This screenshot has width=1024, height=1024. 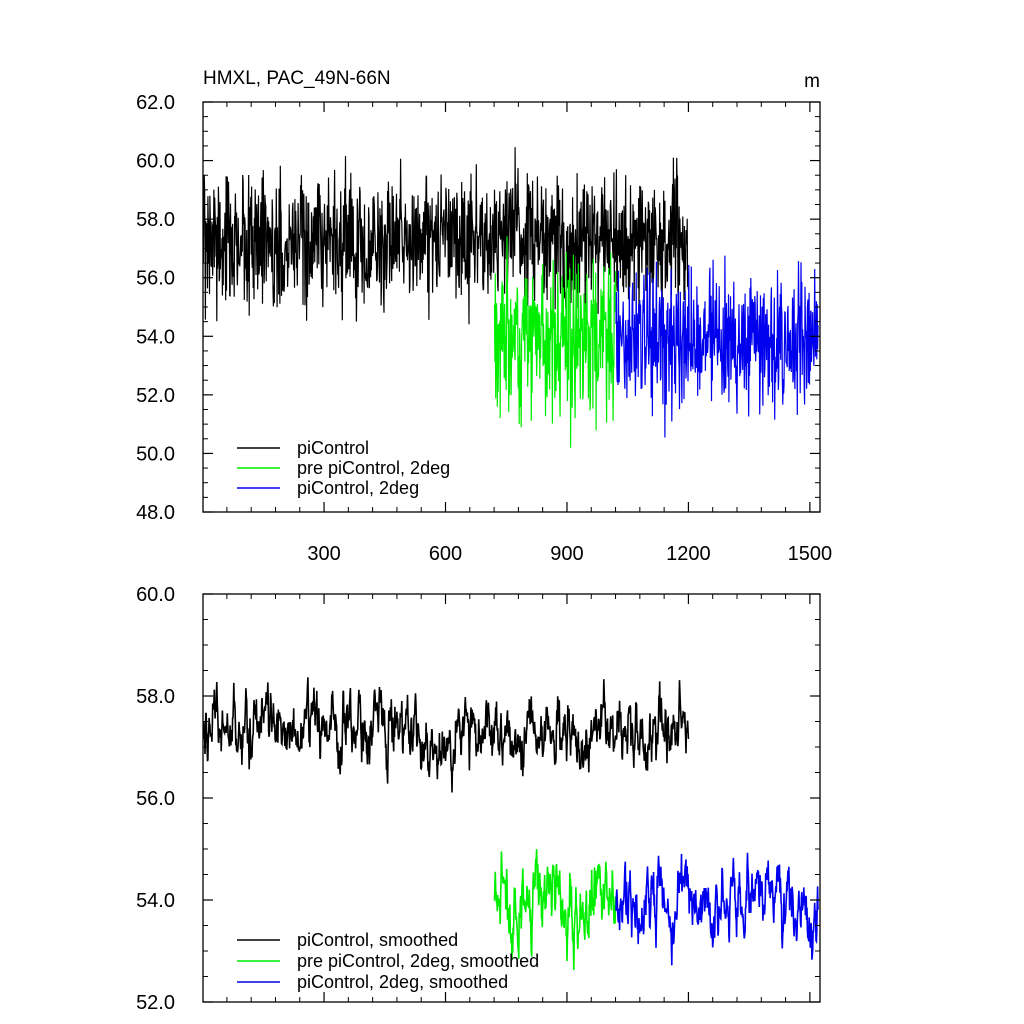 I want to click on x-tick-label: 600, so click(x=445, y=554).